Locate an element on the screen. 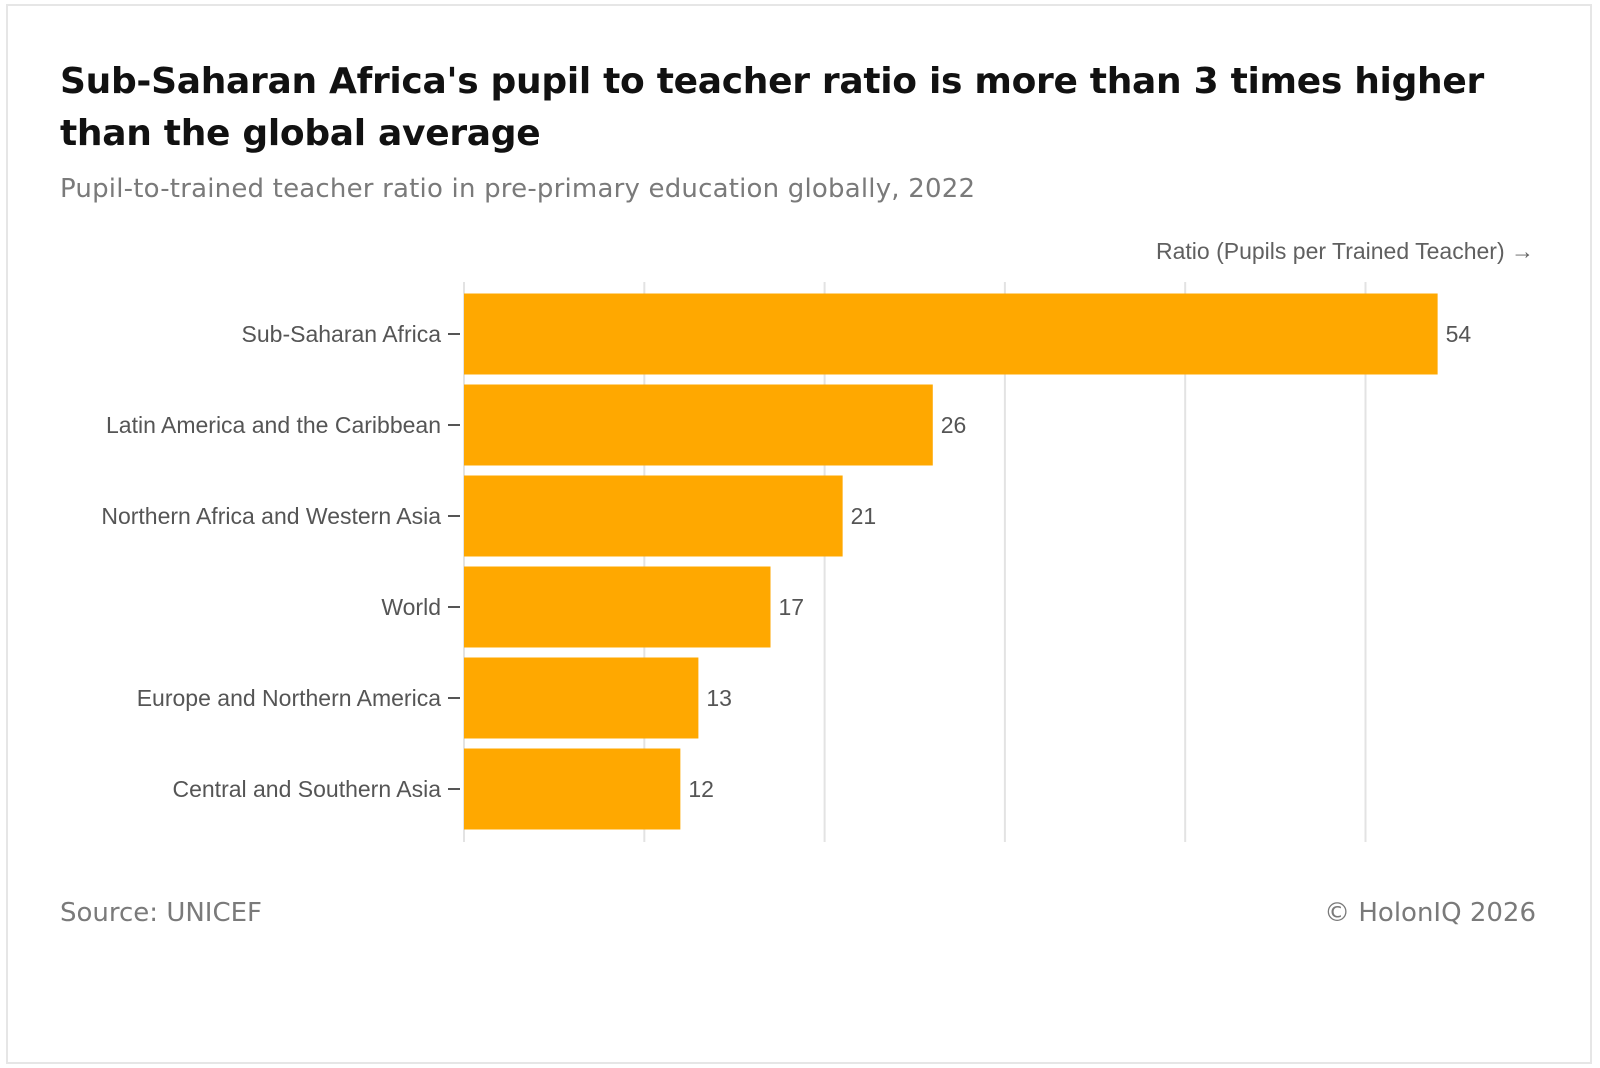  data-label: 54 is located at coordinates (1459, 334).